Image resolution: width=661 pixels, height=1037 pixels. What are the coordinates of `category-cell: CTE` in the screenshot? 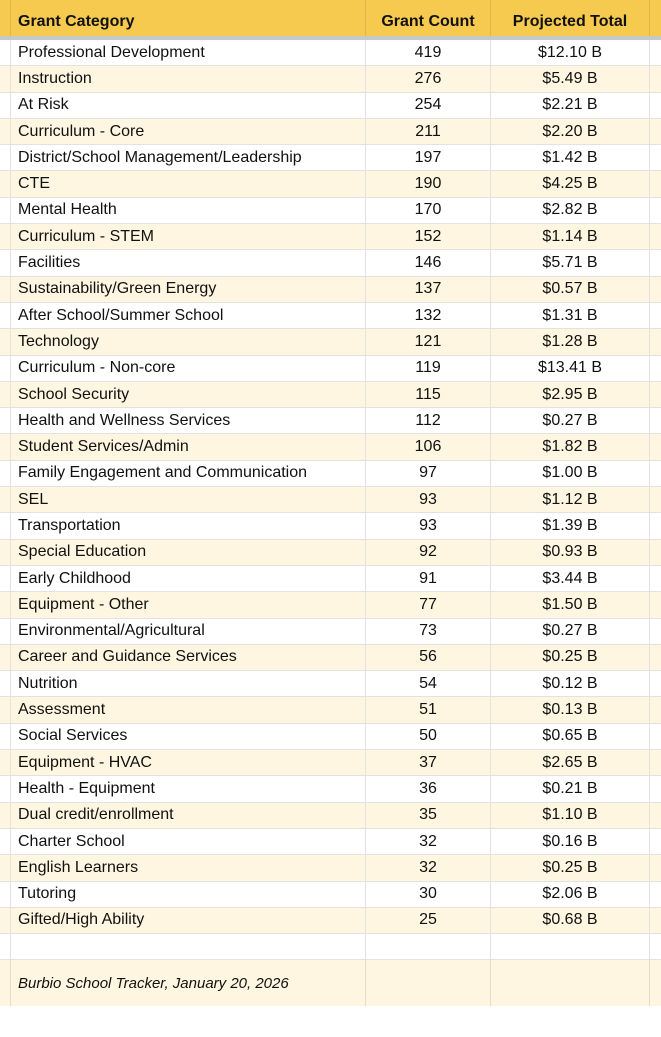 It's located at (188, 184).